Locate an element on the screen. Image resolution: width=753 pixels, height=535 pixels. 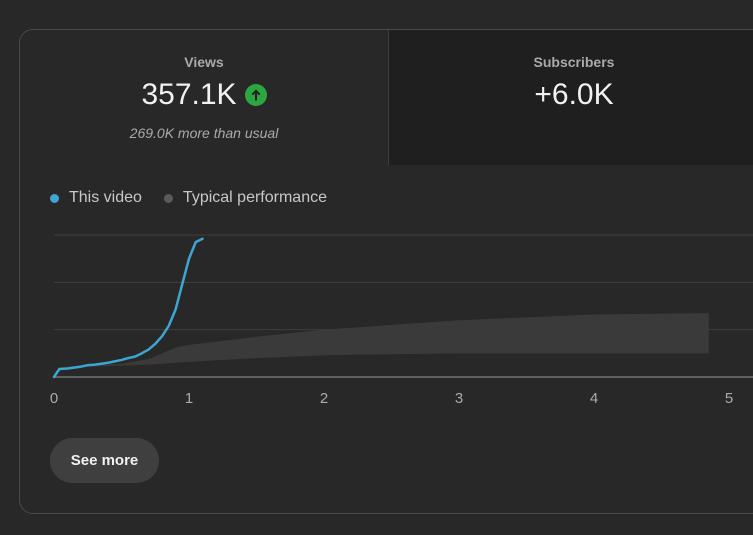
legend-dot-this-video is located at coordinates (54, 198).